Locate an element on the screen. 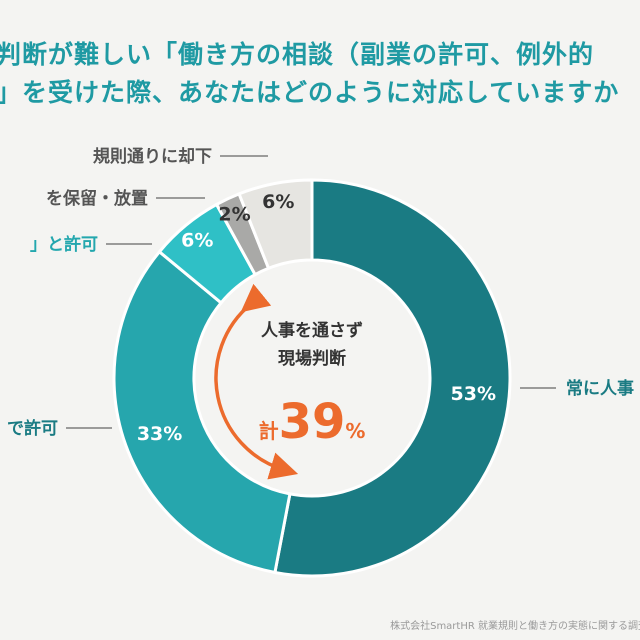 The width and height of the screenshot is (640, 640). total-prefix: 計 is located at coordinates (269, 431).